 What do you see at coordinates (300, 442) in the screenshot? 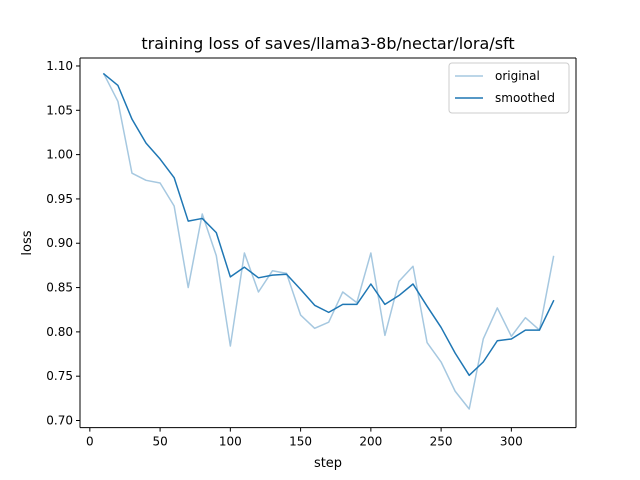
I see `x-tick-label: 150` at bounding box center [300, 442].